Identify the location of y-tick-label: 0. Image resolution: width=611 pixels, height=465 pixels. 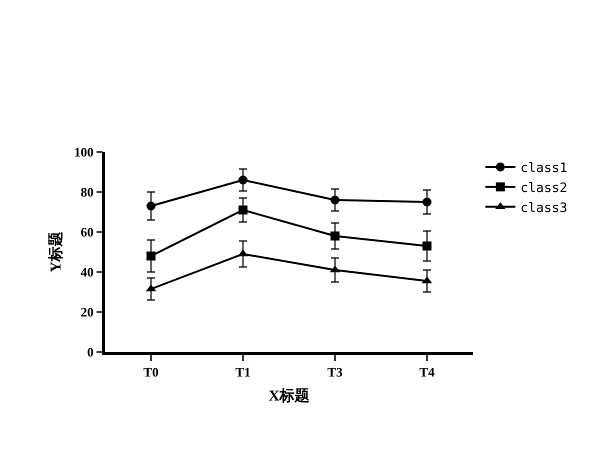
(90, 352).